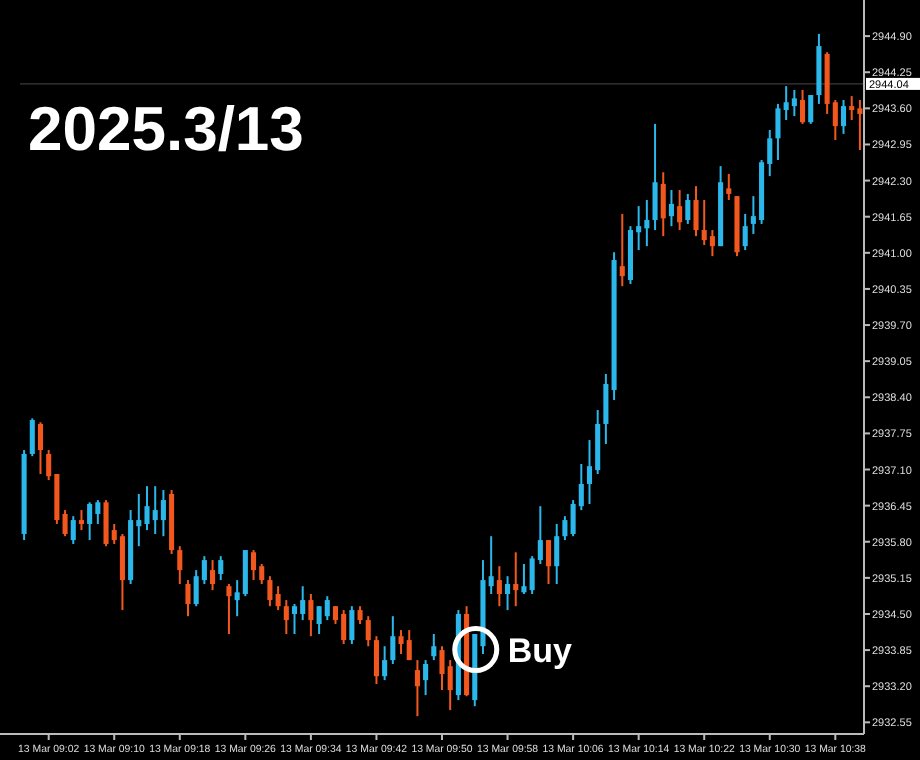  I want to click on annotation: Buy, so click(540, 650).